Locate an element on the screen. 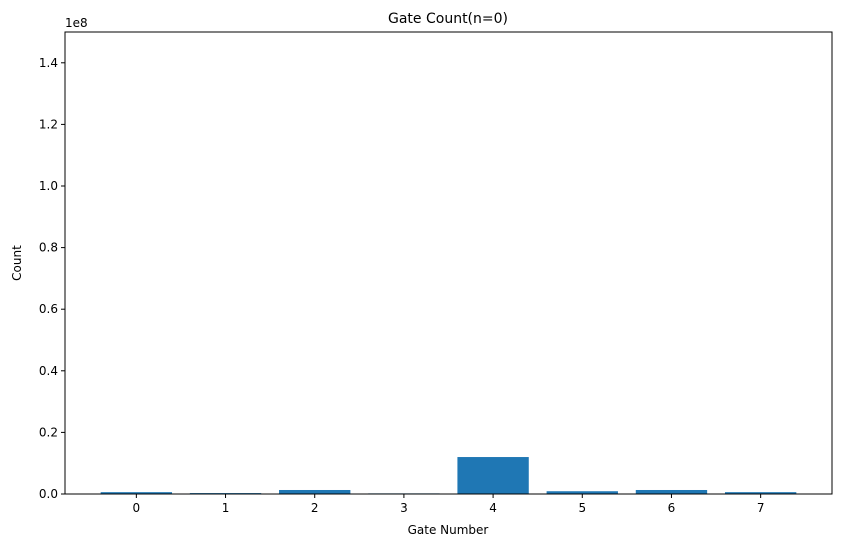 This screenshot has height=547, width=846. y-tick-label: 0.0 is located at coordinates (48, 494).